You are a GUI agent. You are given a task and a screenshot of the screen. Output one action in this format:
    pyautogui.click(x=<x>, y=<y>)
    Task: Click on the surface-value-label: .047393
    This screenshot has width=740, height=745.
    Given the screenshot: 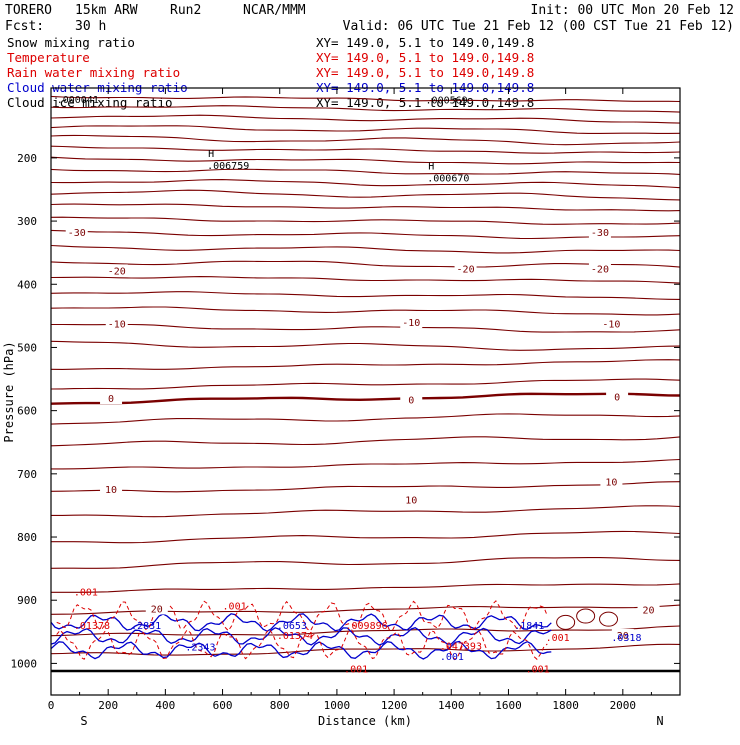 What is the action you would take?
    pyautogui.click(x=461, y=646)
    